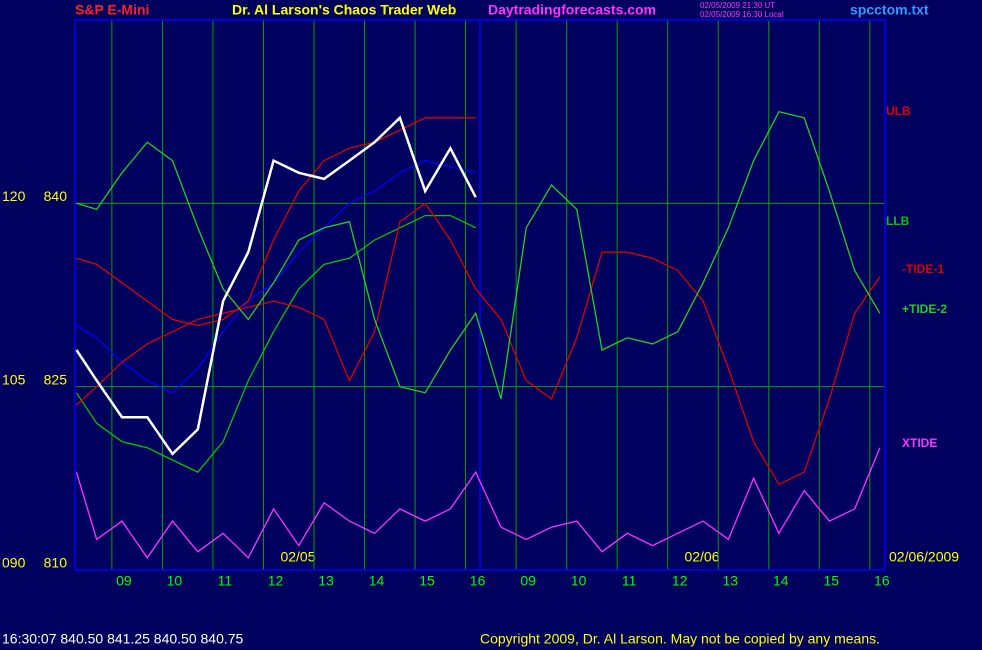  What do you see at coordinates (14, 563) in the screenshot?
I see `y2-tick-label: 090` at bounding box center [14, 563].